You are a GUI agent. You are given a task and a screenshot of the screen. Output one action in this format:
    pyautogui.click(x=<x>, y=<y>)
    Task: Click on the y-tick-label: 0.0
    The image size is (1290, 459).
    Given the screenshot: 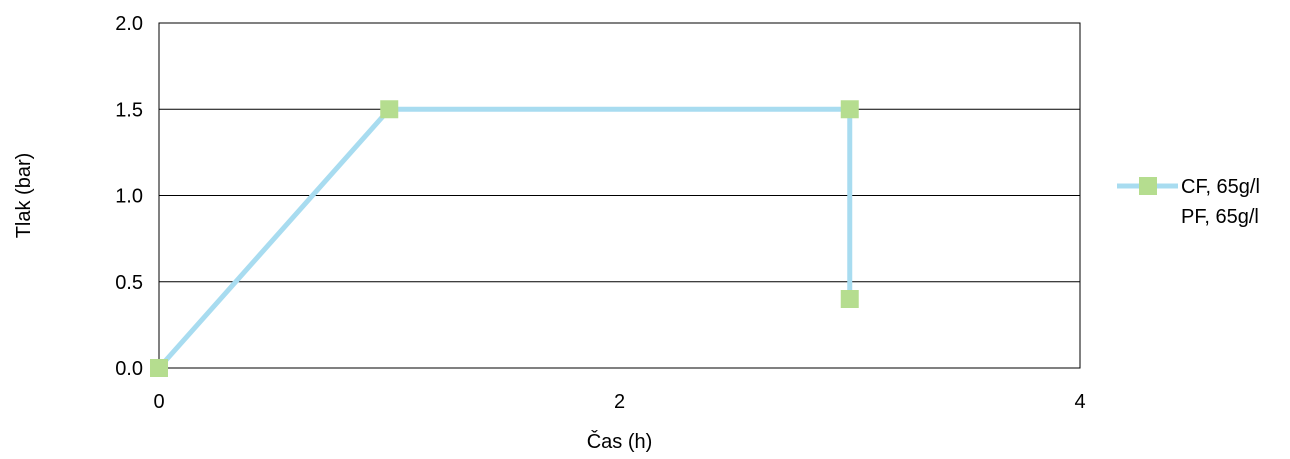 What is the action you would take?
    pyautogui.click(x=129, y=369)
    